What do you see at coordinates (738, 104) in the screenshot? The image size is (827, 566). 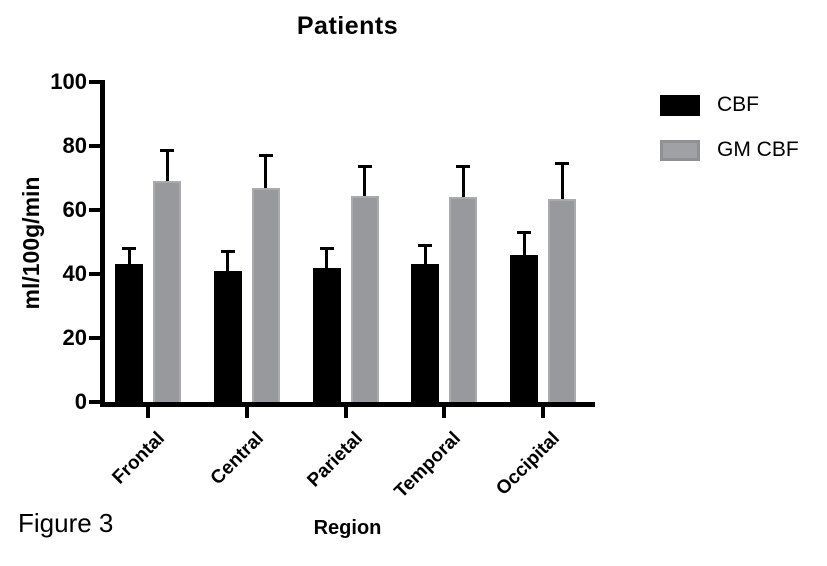 I see `legend-label-cbf: CBF` at bounding box center [738, 104].